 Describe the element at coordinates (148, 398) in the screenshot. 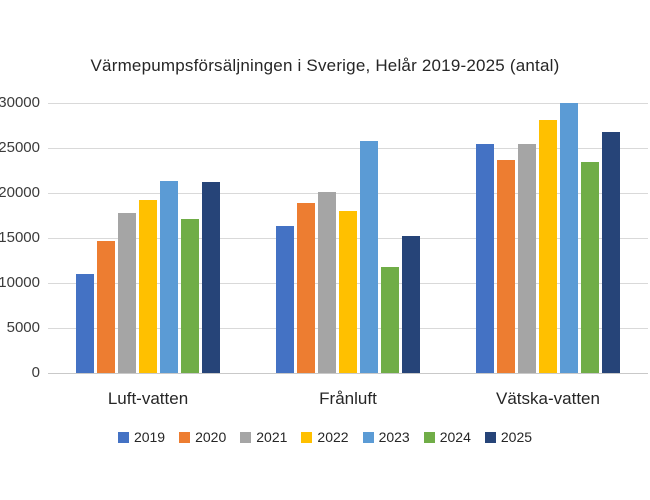

I see `category-label: Luft-vatten` at that location.